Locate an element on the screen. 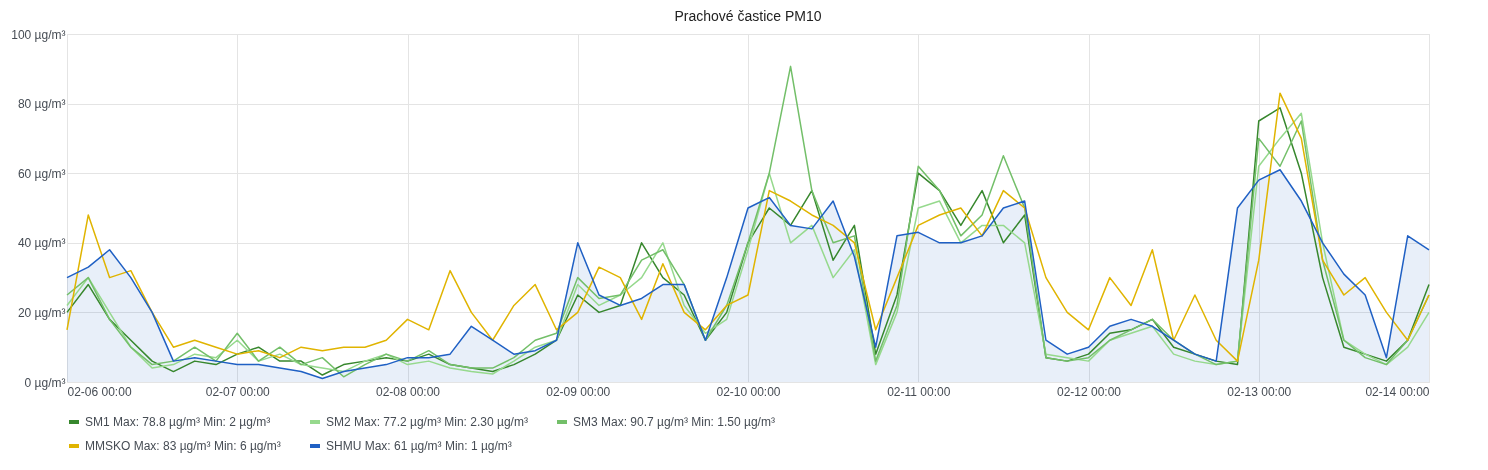  y-tick-label: 60 µg/m³ is located at coordinates (41, 173).